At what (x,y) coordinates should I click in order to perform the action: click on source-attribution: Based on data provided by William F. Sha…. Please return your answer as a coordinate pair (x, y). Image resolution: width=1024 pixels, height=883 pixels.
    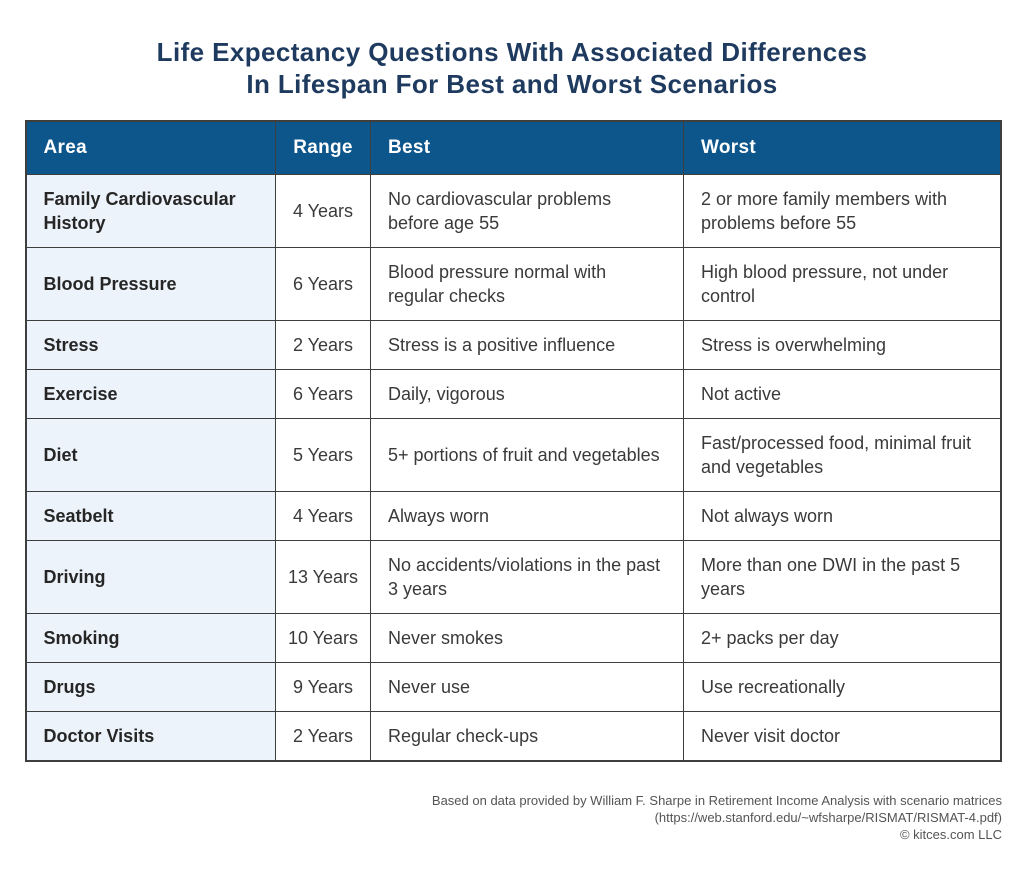
    Looking at the image, I should click on (512, 817).